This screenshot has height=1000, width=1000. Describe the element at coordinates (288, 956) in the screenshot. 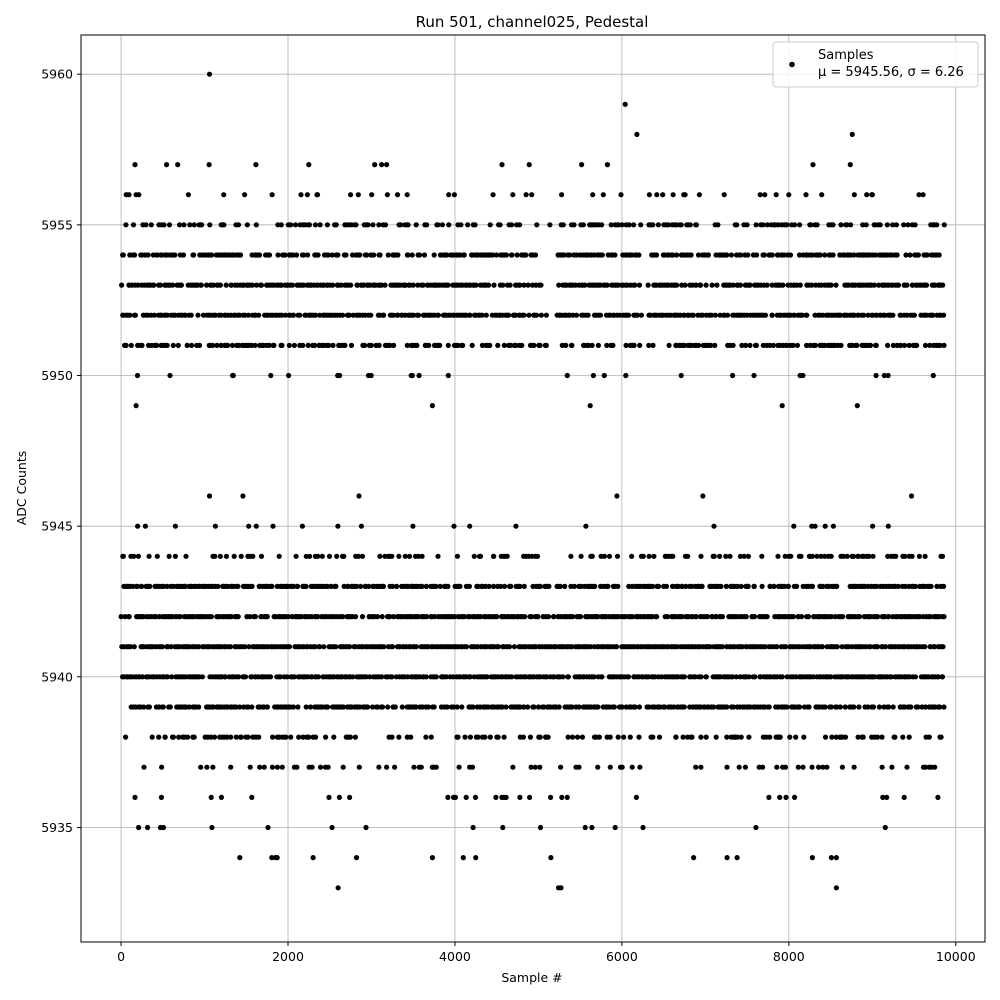

I see `x-tick-label: 2000` at that location.